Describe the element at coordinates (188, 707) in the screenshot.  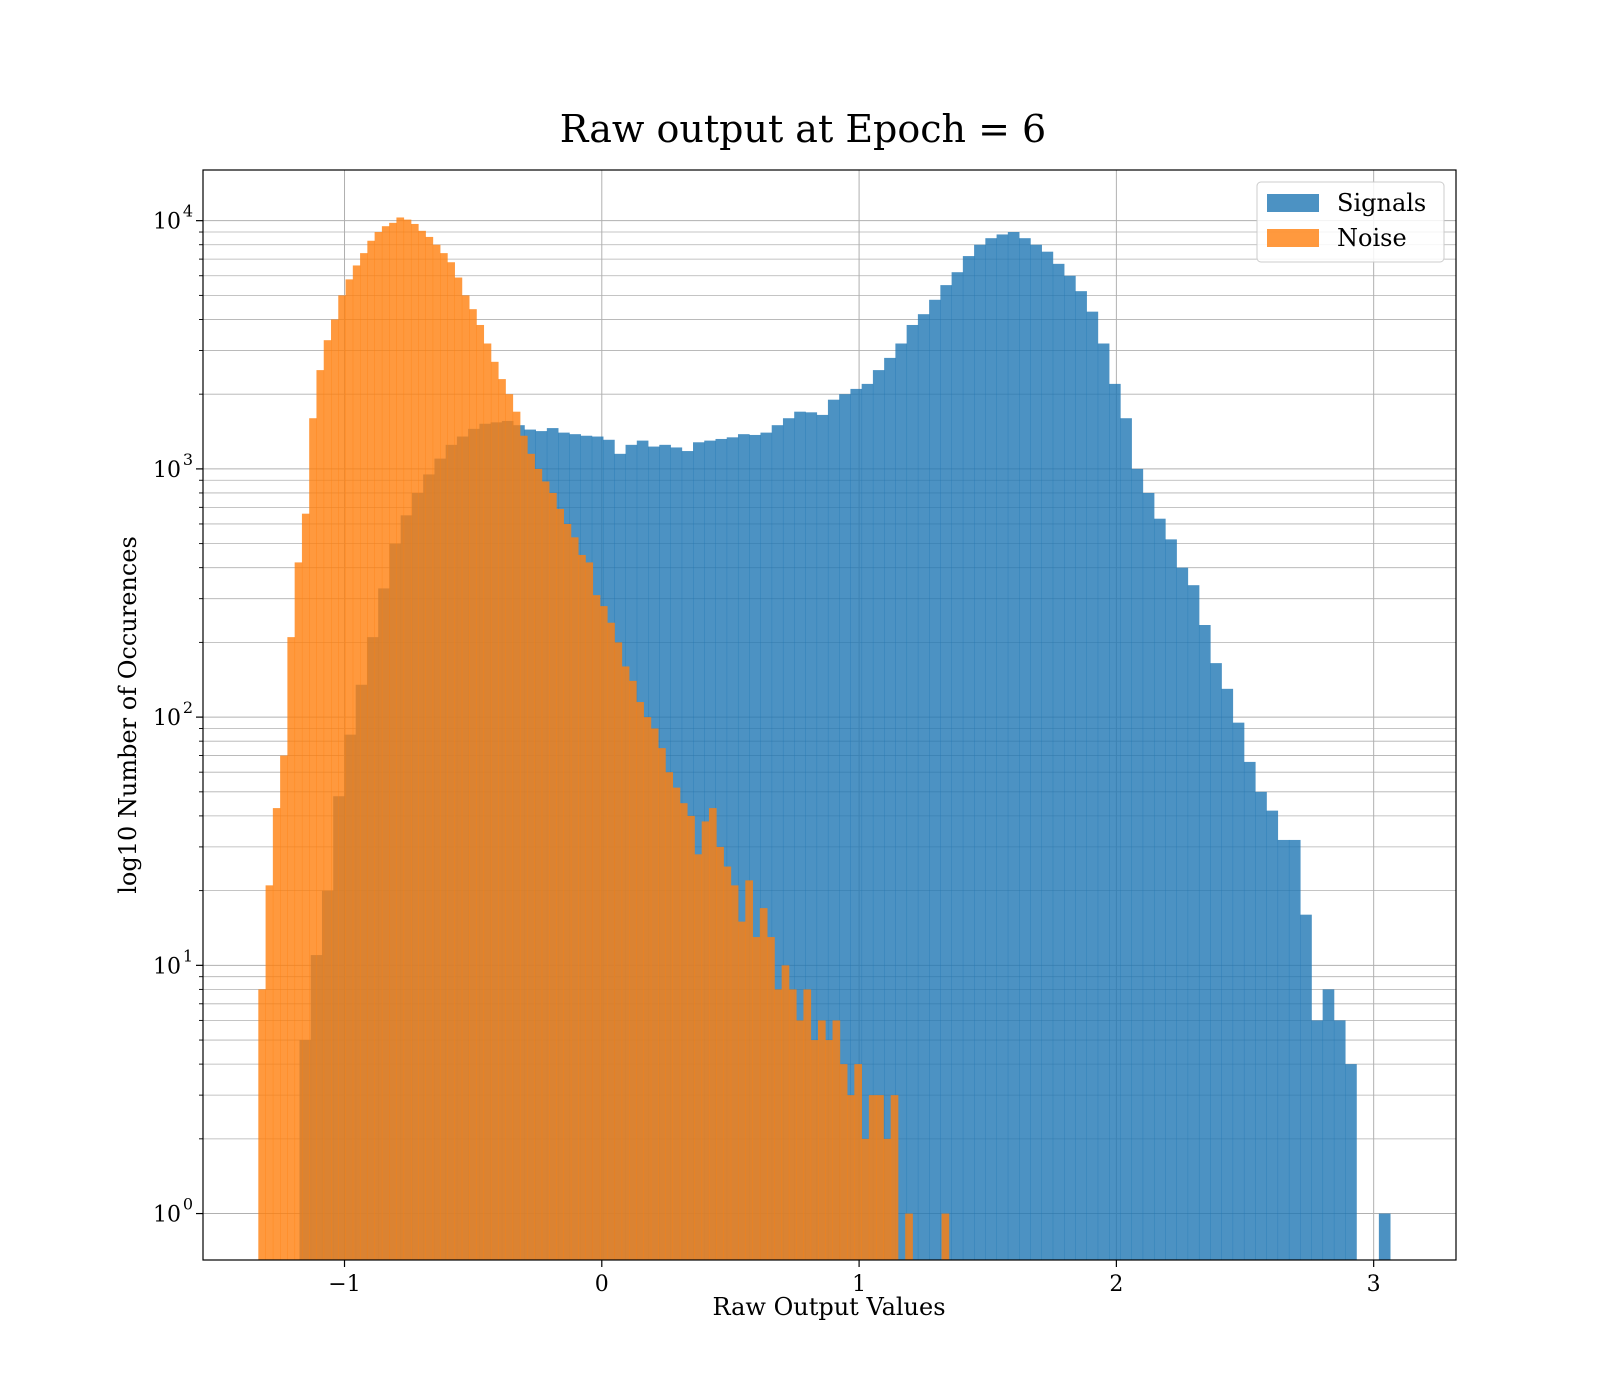
I see `y-tick-label-exponent: 2` at that location.